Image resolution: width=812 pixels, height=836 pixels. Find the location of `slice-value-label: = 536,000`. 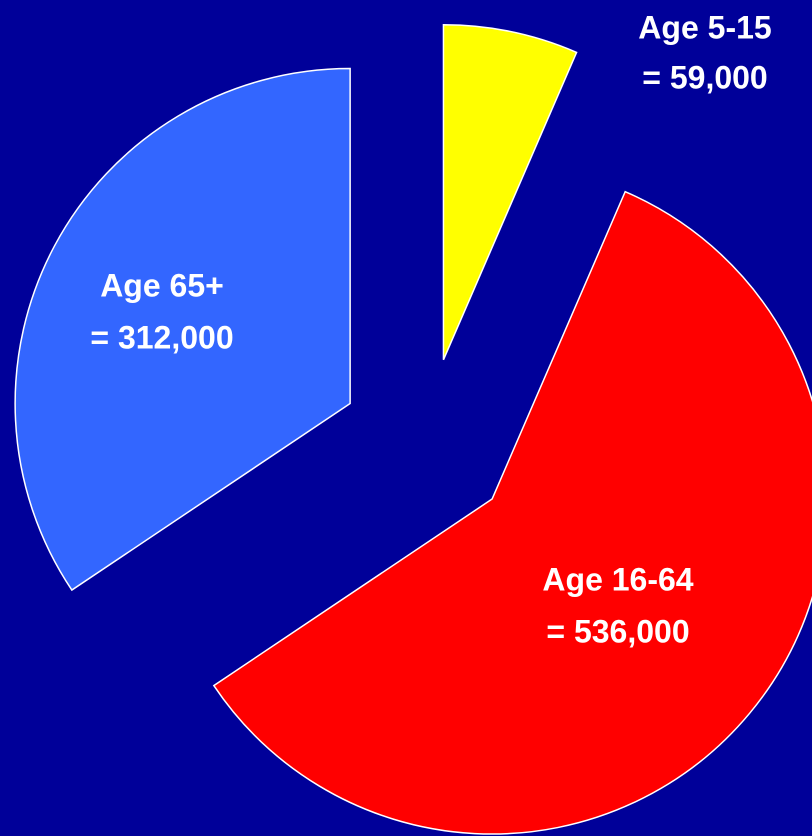

slice-value-label: = 536,000 is located at coordinates (617, 631).